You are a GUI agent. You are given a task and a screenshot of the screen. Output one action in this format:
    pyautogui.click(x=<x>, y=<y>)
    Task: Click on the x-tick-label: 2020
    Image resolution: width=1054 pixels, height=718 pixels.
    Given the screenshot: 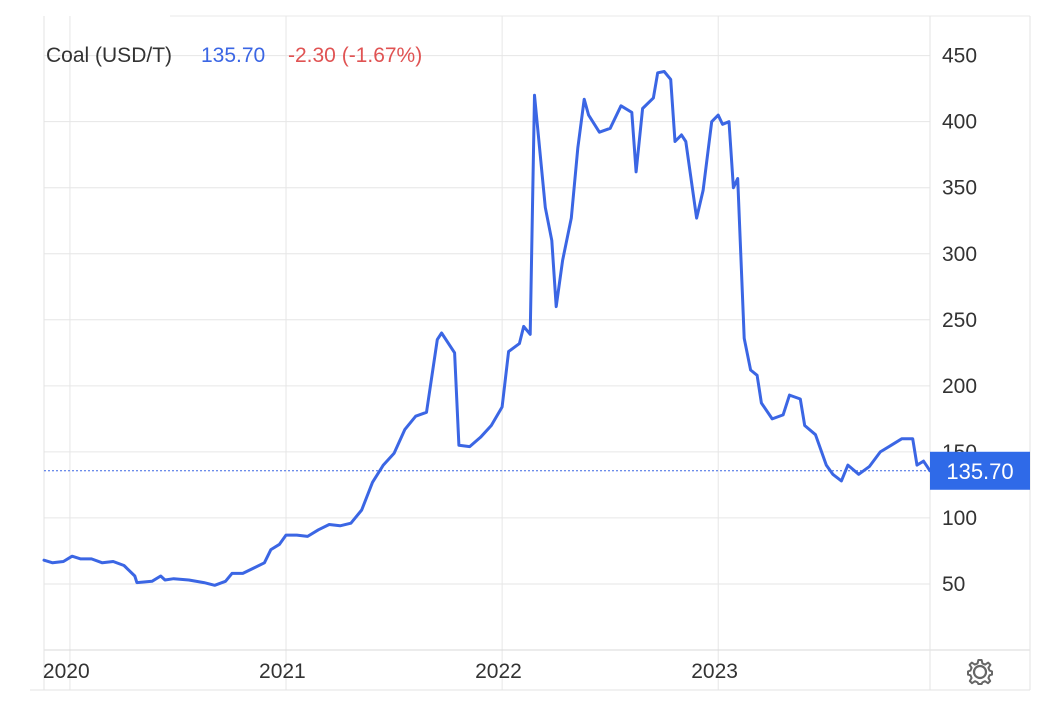 What is the action you would take?
    pyautogui.click(x=66, y=671)
    